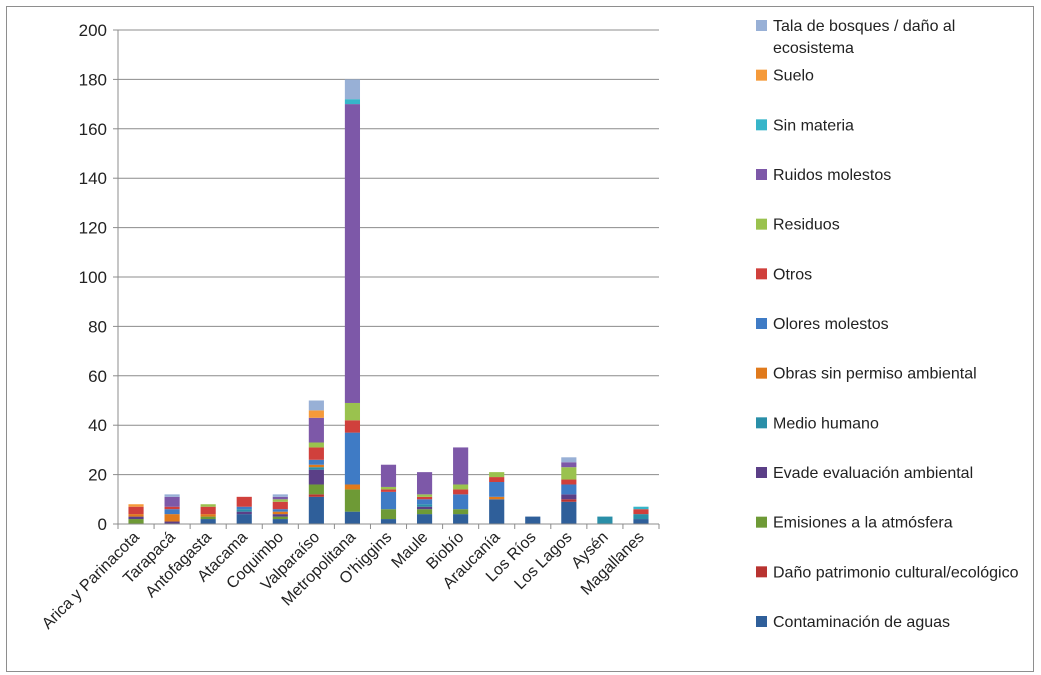 The height and width of the screenshot is (675, 1041). Describe the element at coordinates (887, 572) in the screenshot. I see `legend-item: Daño patrimonio cultural/ecológico` at that location.